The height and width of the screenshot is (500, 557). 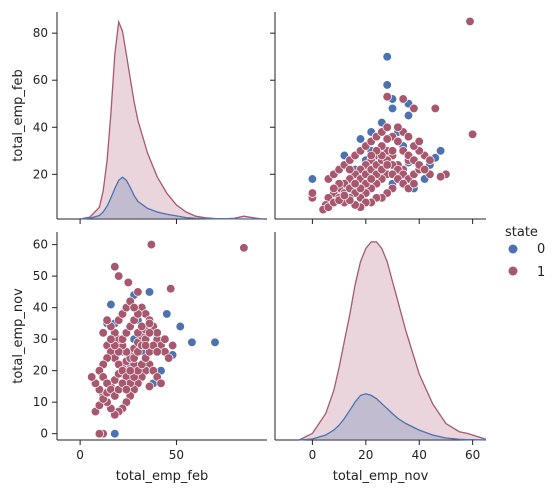 I want to click on y-tick-label: 80, so click(x=40, y=33).